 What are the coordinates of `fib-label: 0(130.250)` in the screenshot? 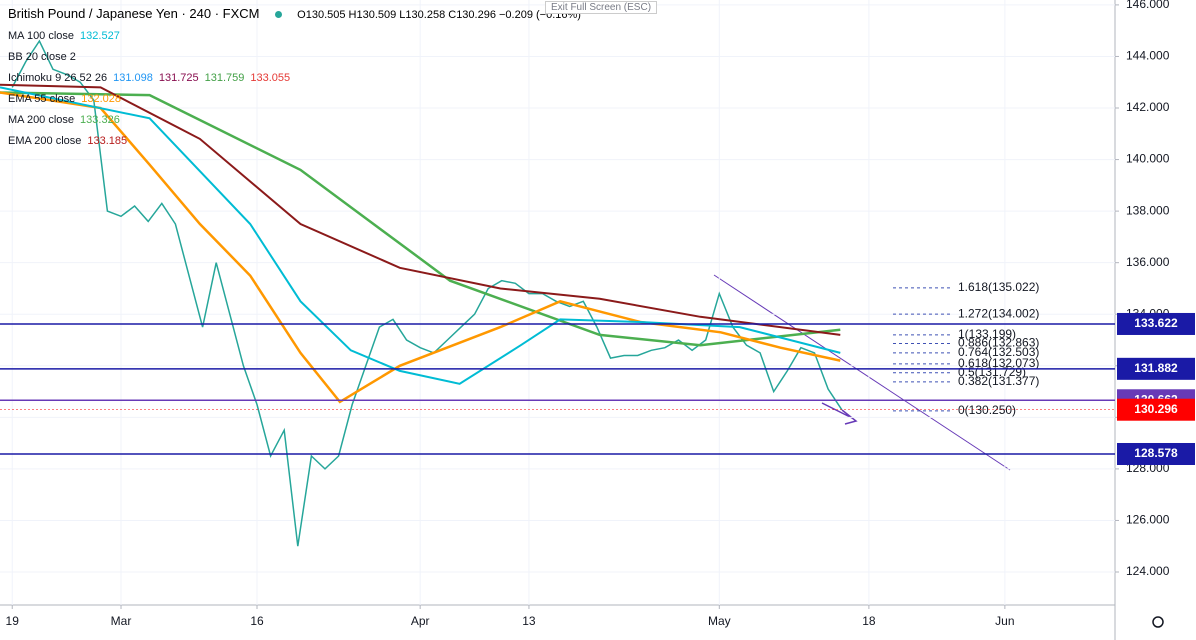 It's located at (987, 410).